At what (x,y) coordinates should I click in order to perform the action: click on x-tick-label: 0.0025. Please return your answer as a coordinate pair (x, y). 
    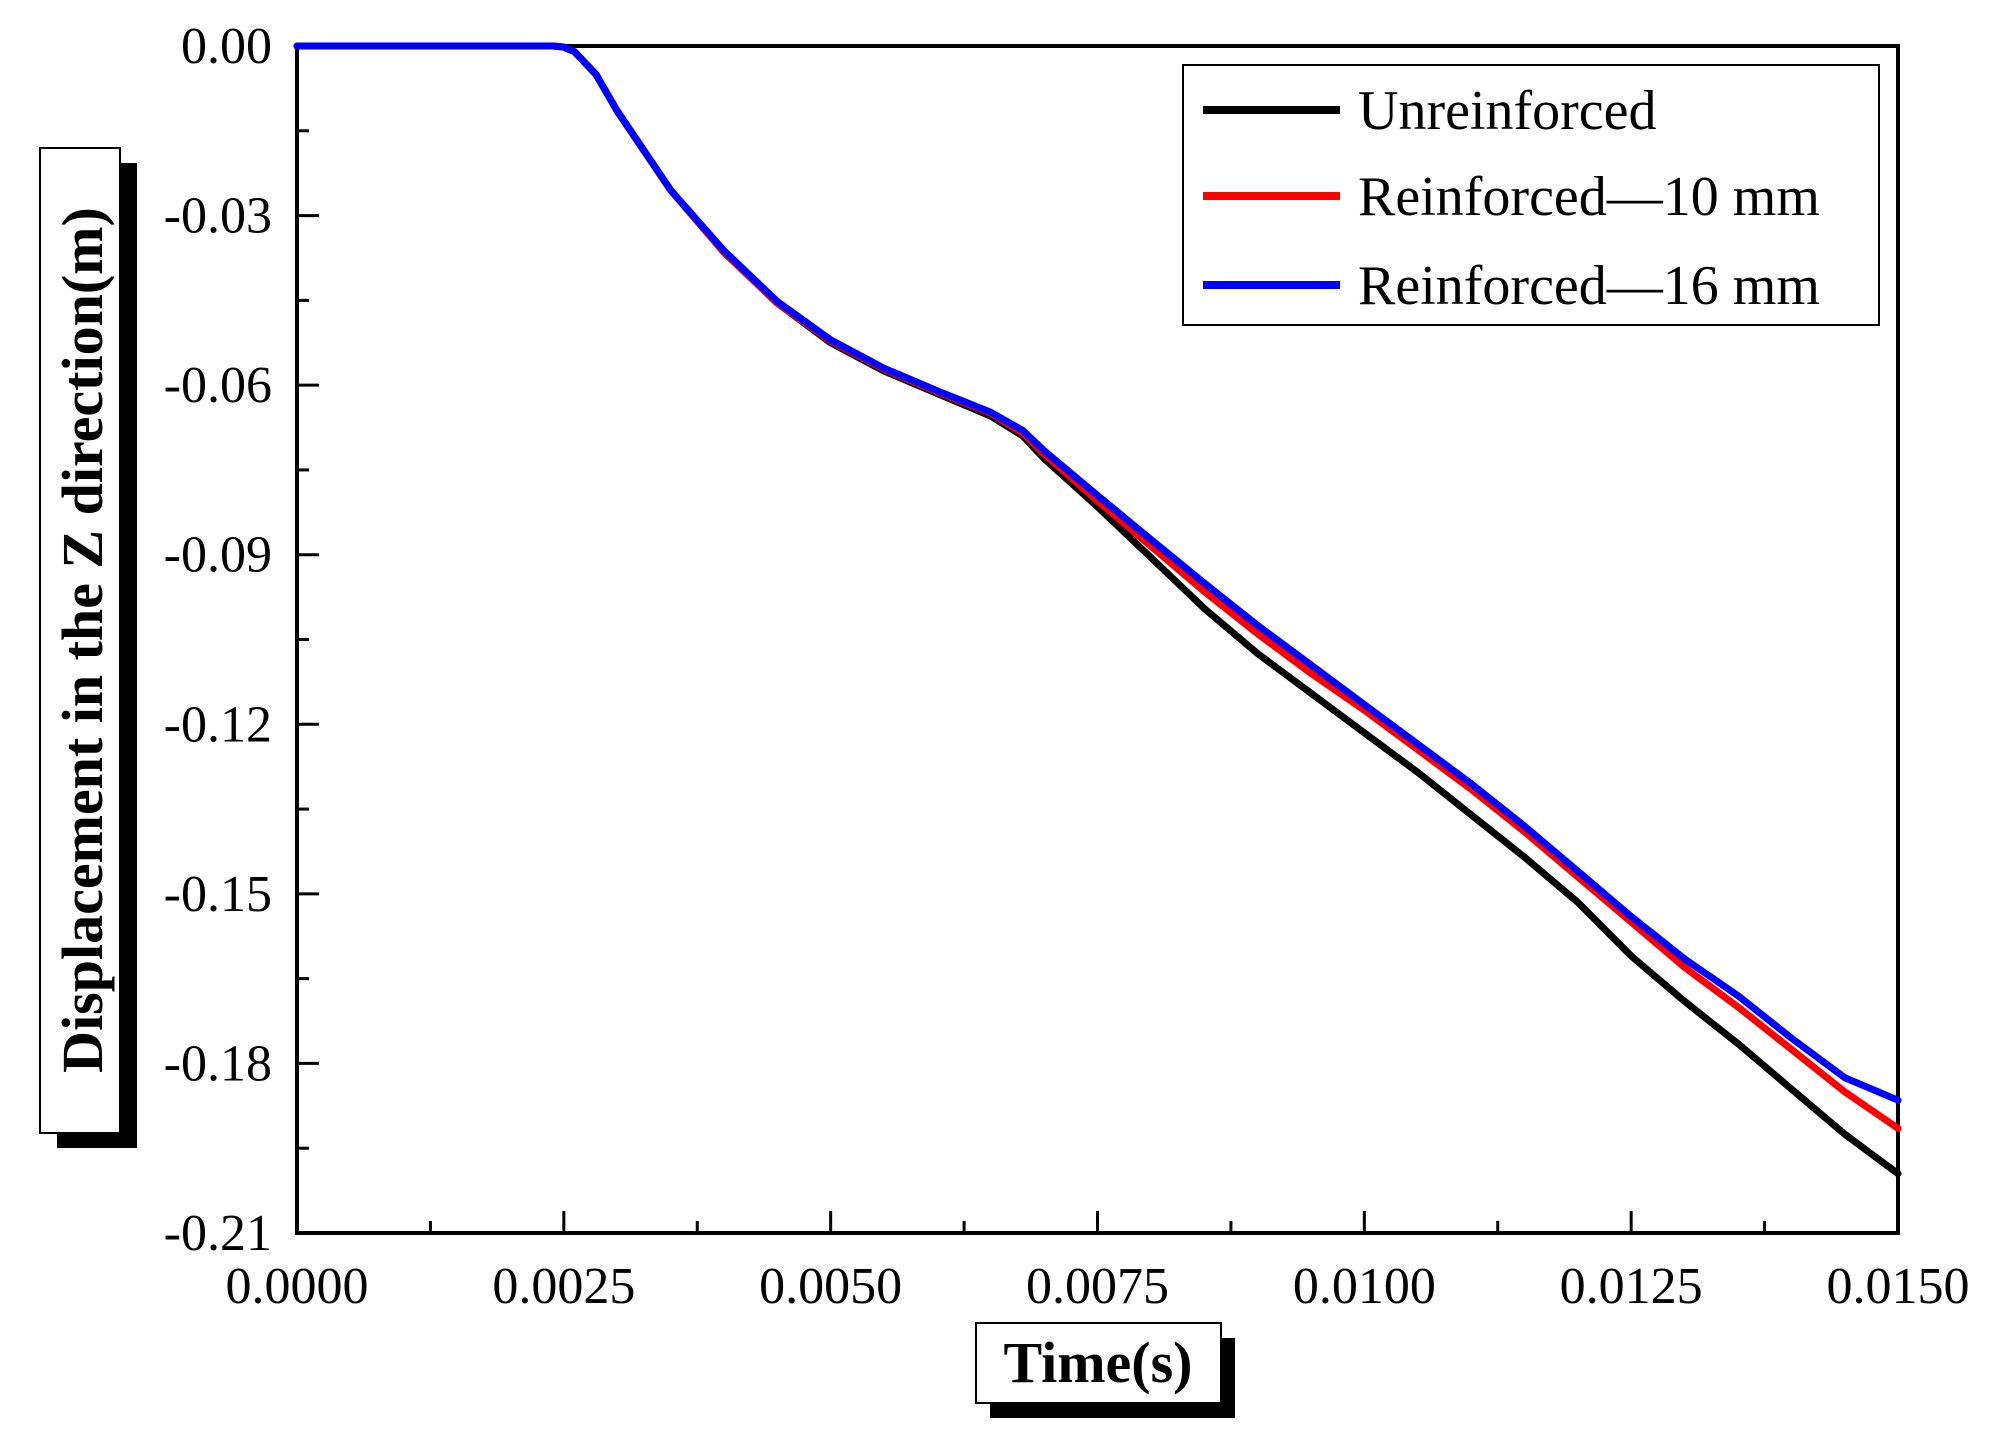
    Looking at the image, I should click on (563, 1286).